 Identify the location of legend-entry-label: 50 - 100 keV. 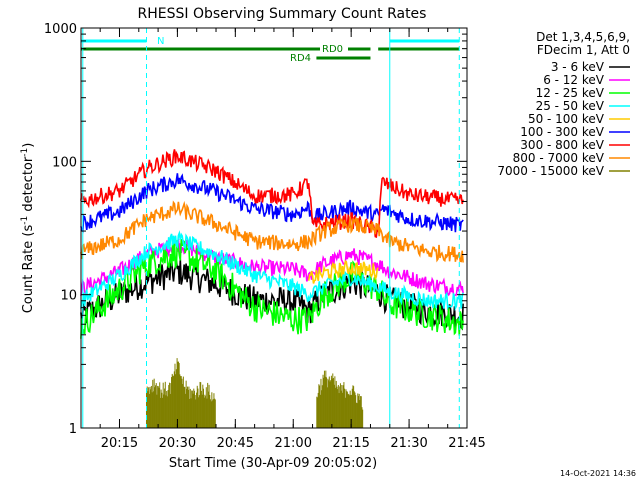
(566, 119).